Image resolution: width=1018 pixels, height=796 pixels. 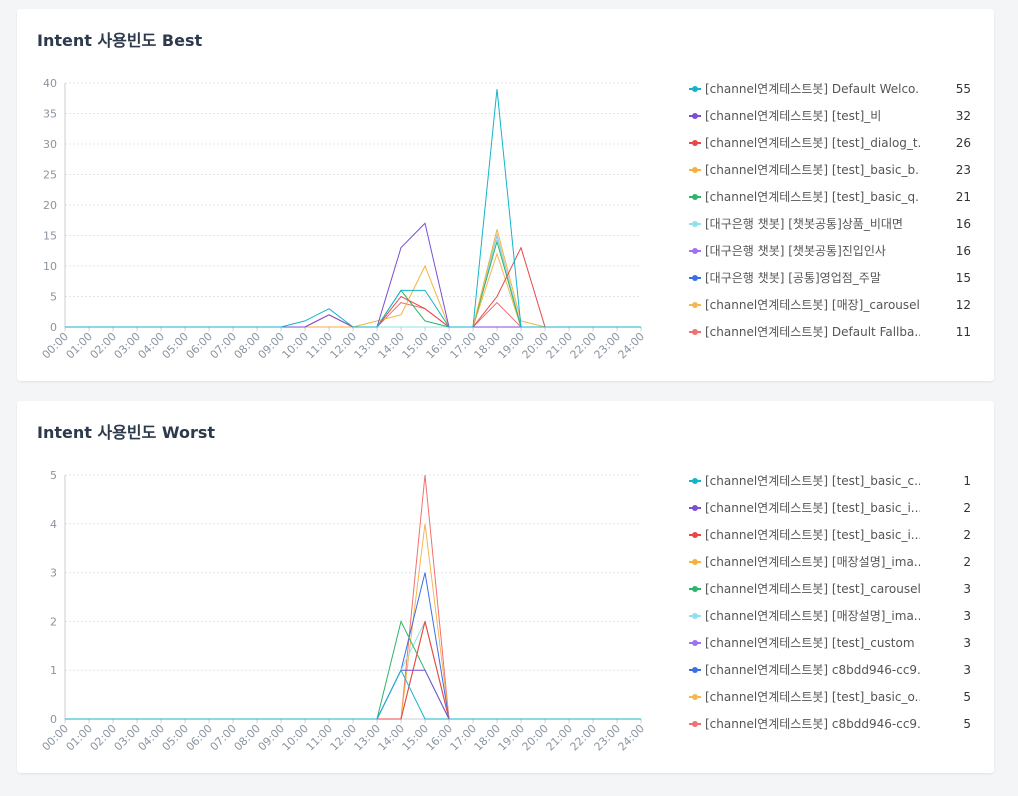 What do you see at coordinates (795, 251) in the screenshot?
I see `legend-label: [대구은행 챗봇] [챗봇공통]진입인사` at bounding box center [795, 251].